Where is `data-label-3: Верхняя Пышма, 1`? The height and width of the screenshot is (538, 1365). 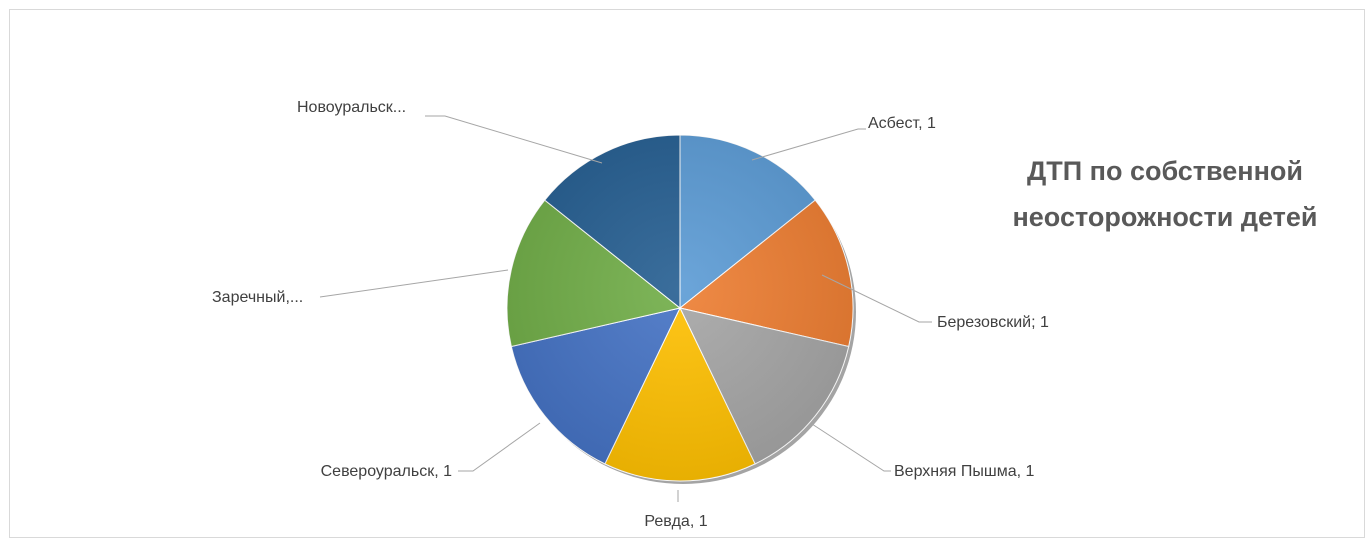
data-label-3: Верхняя Пышма, 1 is located at coordinates (964, 471).